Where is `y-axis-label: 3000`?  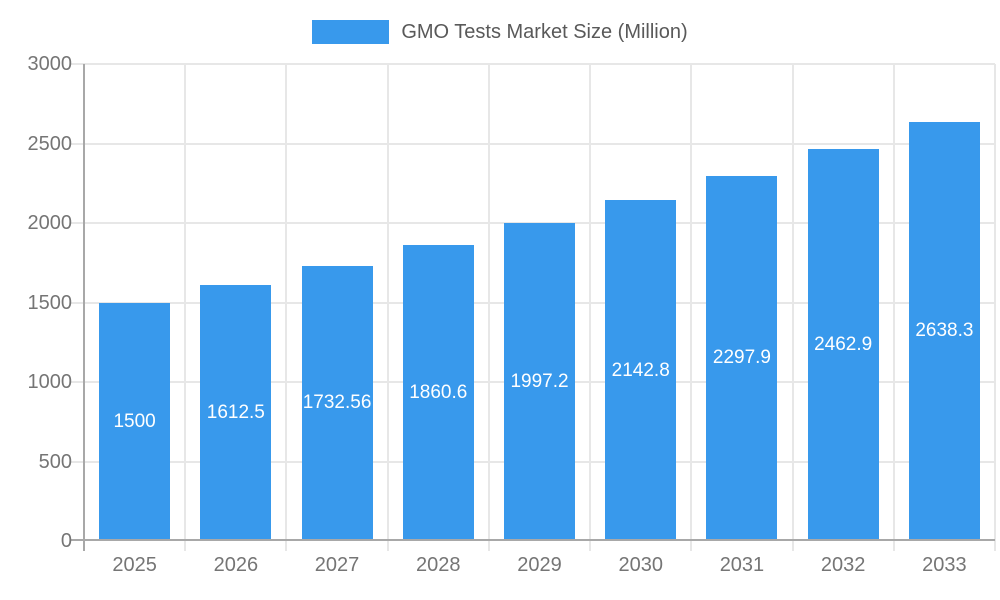
y-axis-label: 3000 is located at coordinates (50, 64).